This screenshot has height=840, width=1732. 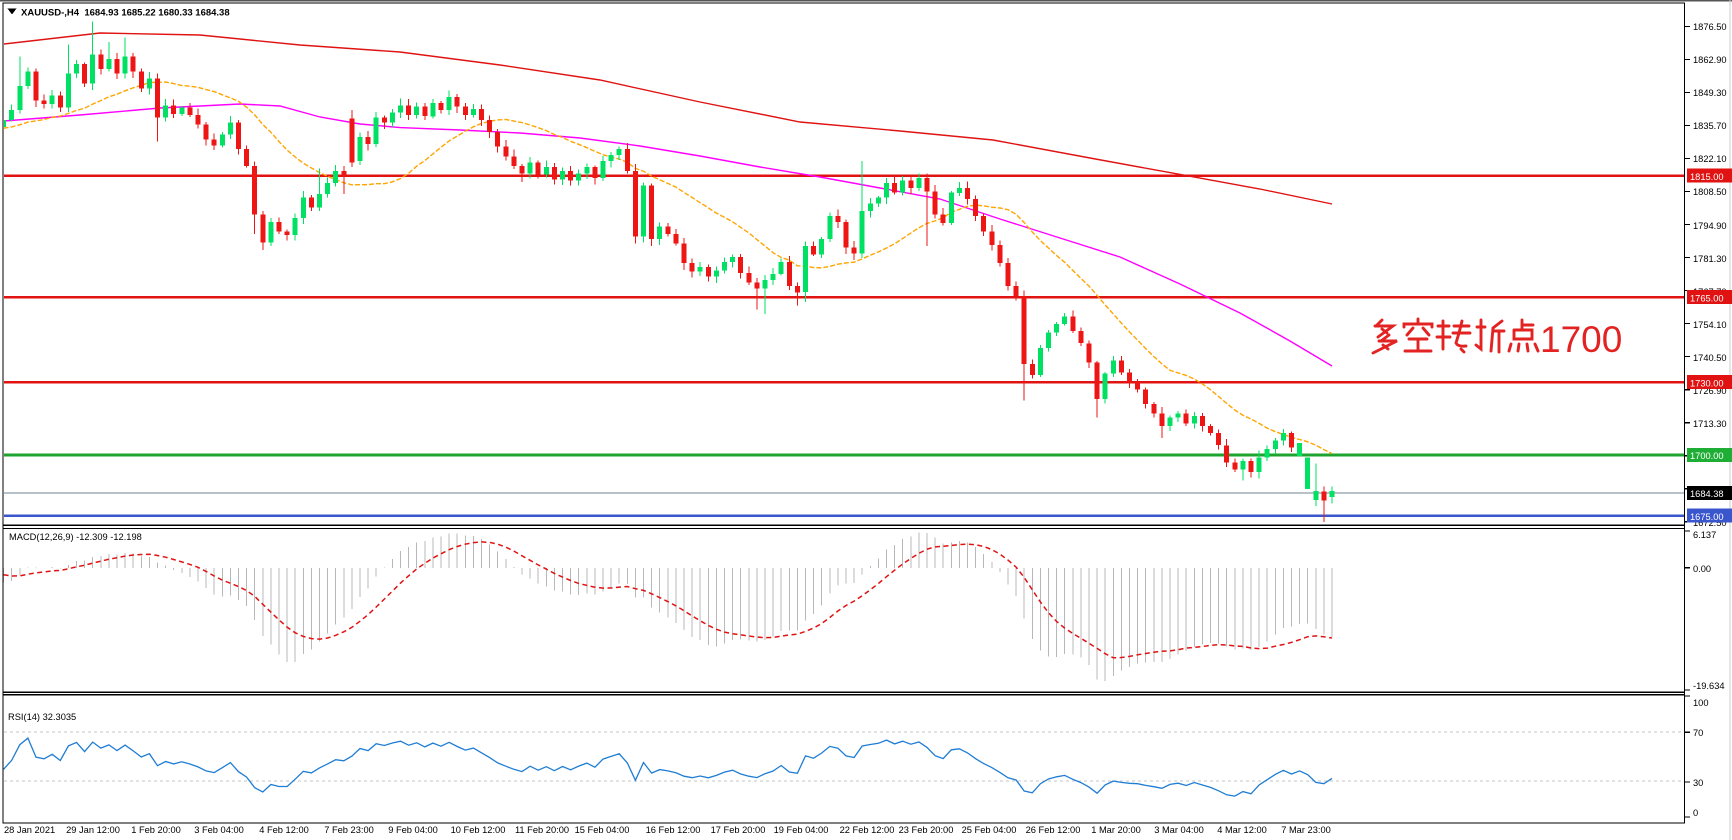 I want to click on svg-text: 1822.10, so click(x=1710, y=159).